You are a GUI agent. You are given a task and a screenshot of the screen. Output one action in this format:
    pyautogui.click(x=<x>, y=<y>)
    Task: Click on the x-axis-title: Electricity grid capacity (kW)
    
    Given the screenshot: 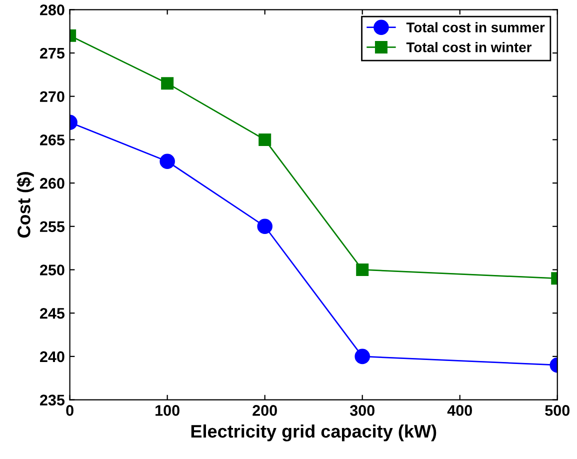 What is the action you would take?
    pyautogui.click(x=313, y=433)
    